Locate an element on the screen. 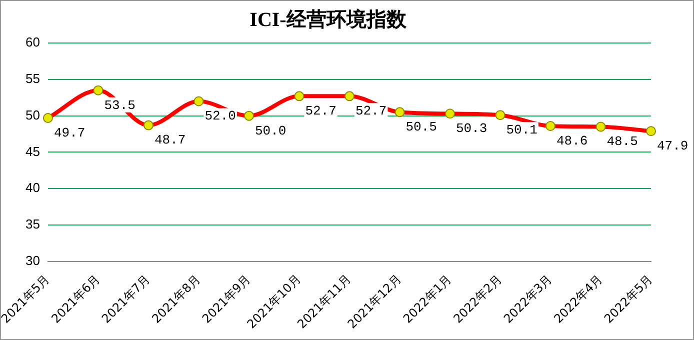 The image size is (694, 340). y-tick-label: 40 is located at coordinates (32, 188).